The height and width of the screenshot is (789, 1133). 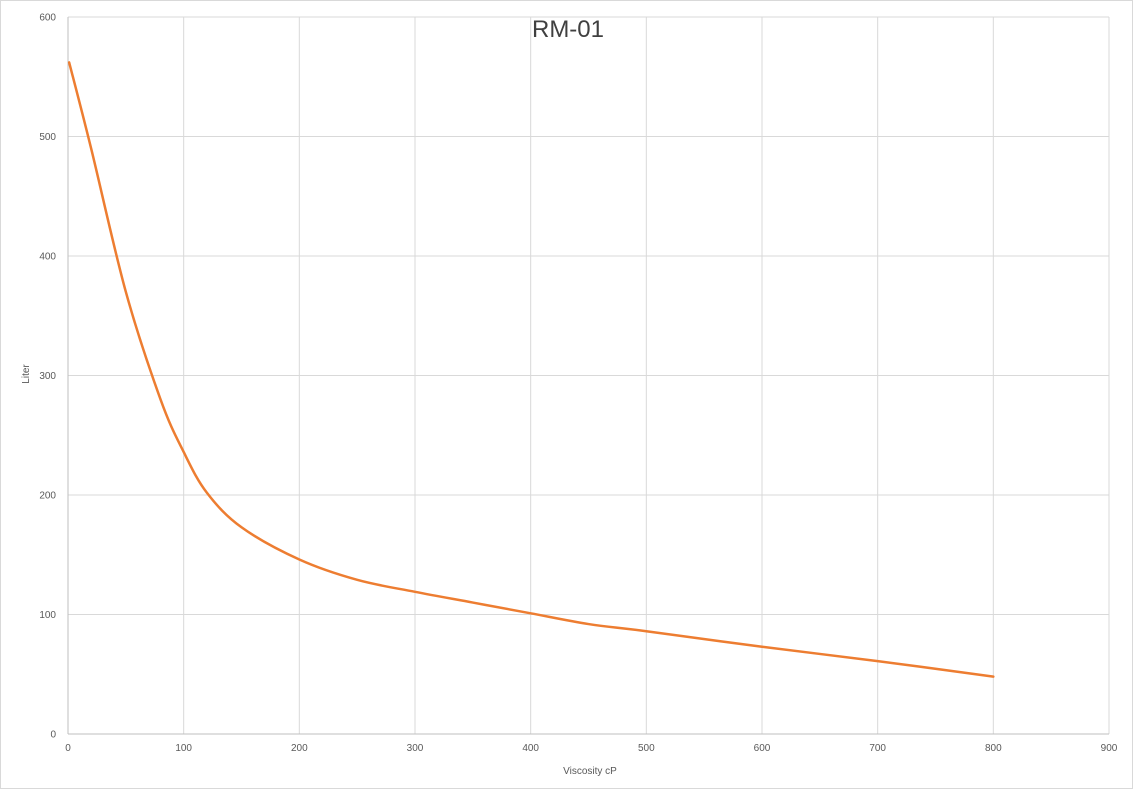 I want to click on x-tick-label: 0, so click(x=68, y=748).